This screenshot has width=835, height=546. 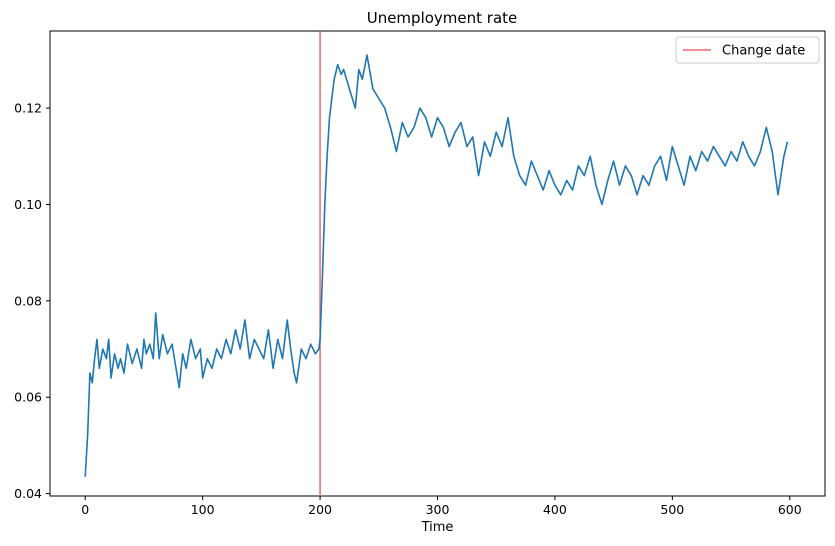 I want to click on legend-label-change-date: Change date, so click(x=763, y=51).